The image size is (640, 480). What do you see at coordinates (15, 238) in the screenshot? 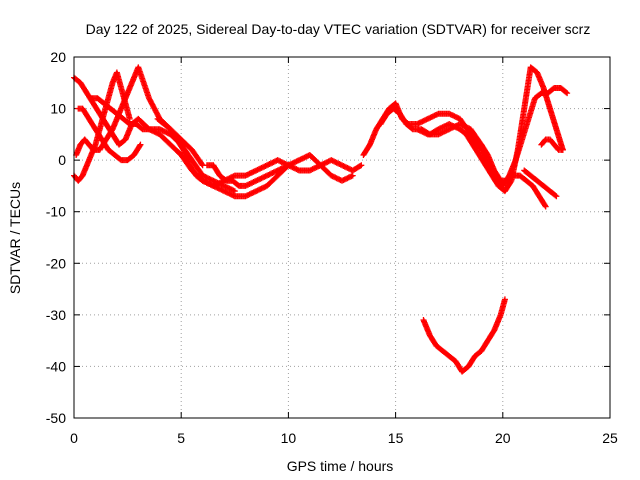
I see `y-axis-label: SDTVAR / TECUs` at bounding box center [15, 238].